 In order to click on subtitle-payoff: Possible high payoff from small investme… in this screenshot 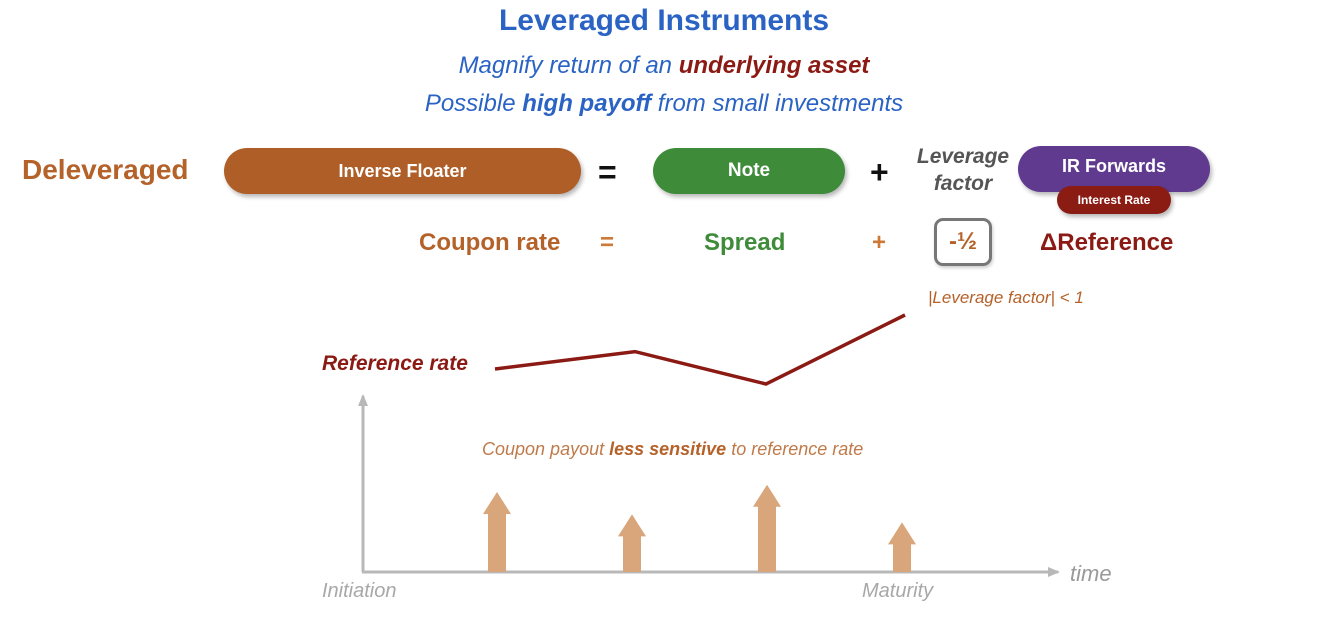, I will do `click(664, 103)`.